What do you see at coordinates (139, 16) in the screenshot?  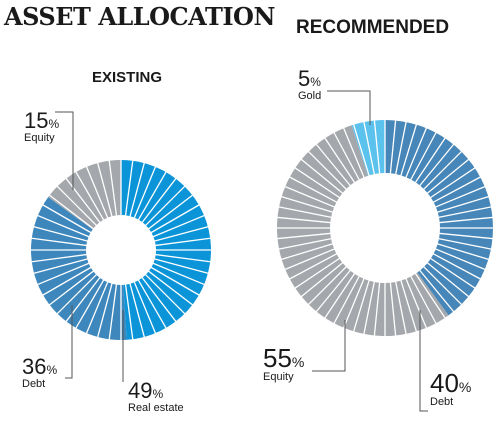 I see `page-title: ASSET ALLOCATION` at bounding box center [139, 16].